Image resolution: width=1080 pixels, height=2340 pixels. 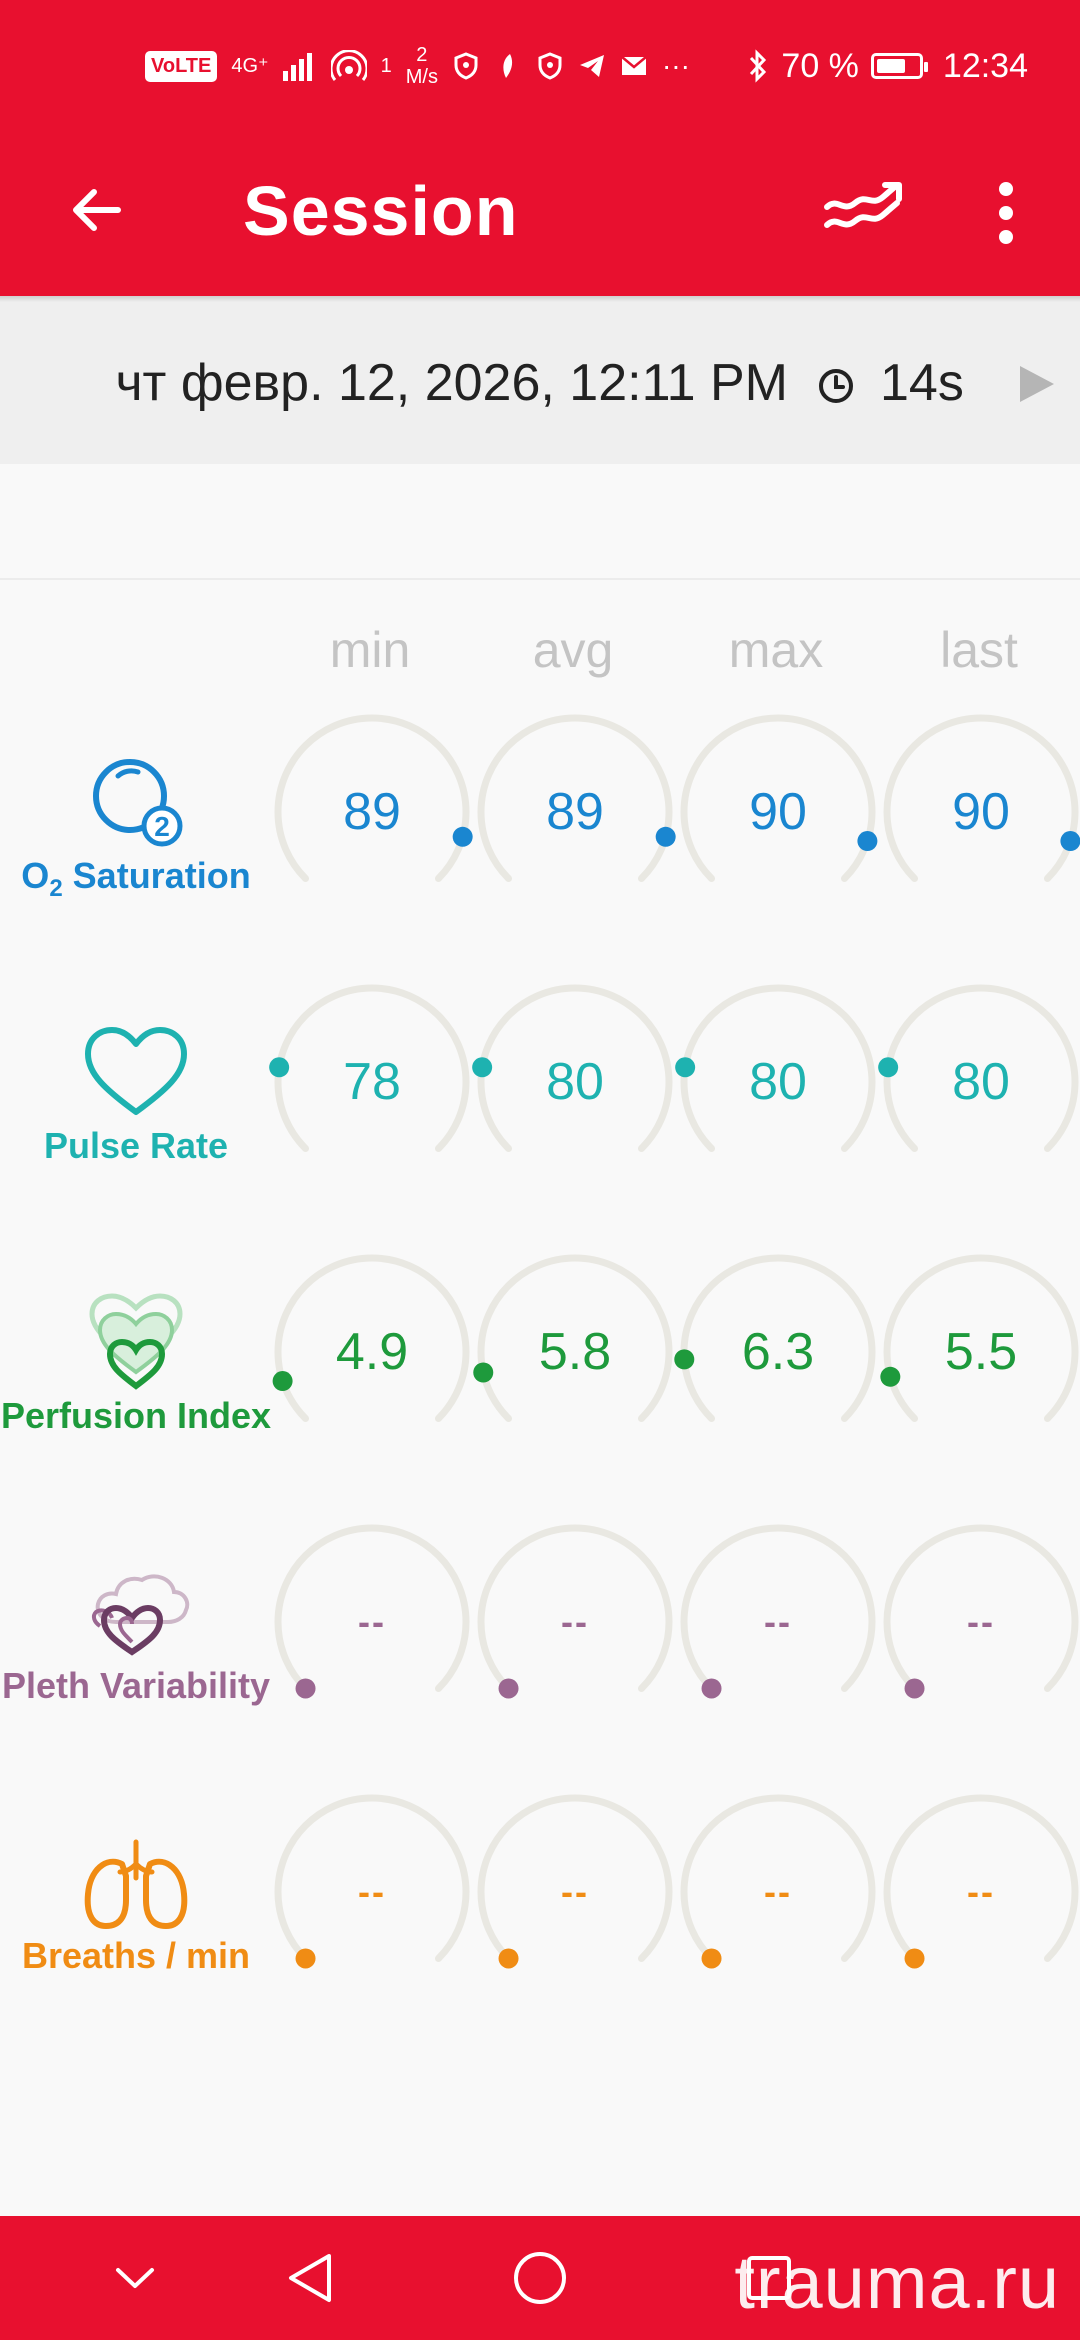 I want to click on play-button, so click(x=1036, y=384).